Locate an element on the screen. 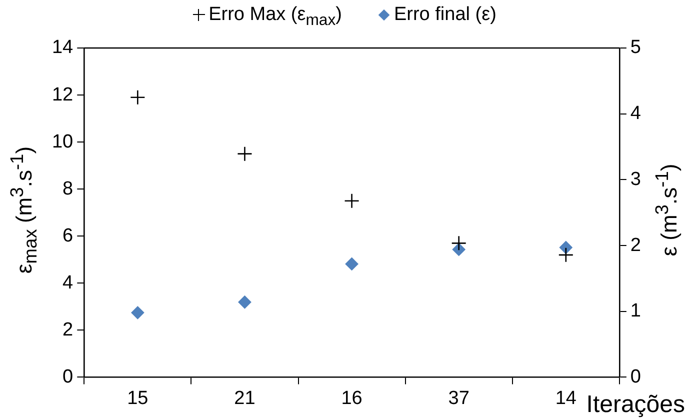 The image size is (689, 419). y2-tick-label: 1 is located at coordinates (636, 311).